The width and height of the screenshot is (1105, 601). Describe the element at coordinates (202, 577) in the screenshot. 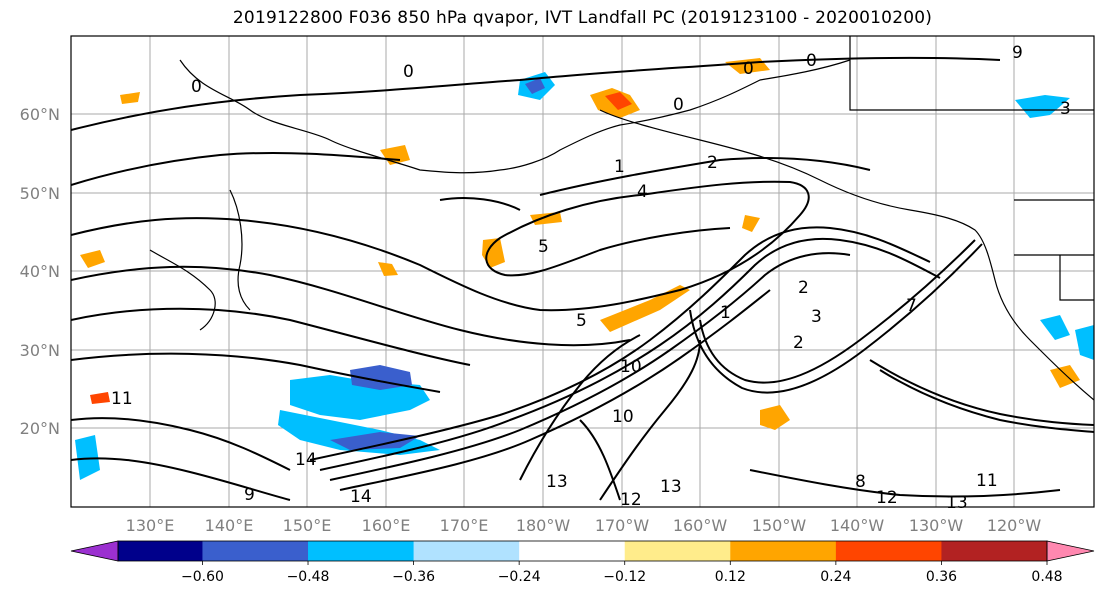

I see `colorbar-tick-label: −0.60` at that location.